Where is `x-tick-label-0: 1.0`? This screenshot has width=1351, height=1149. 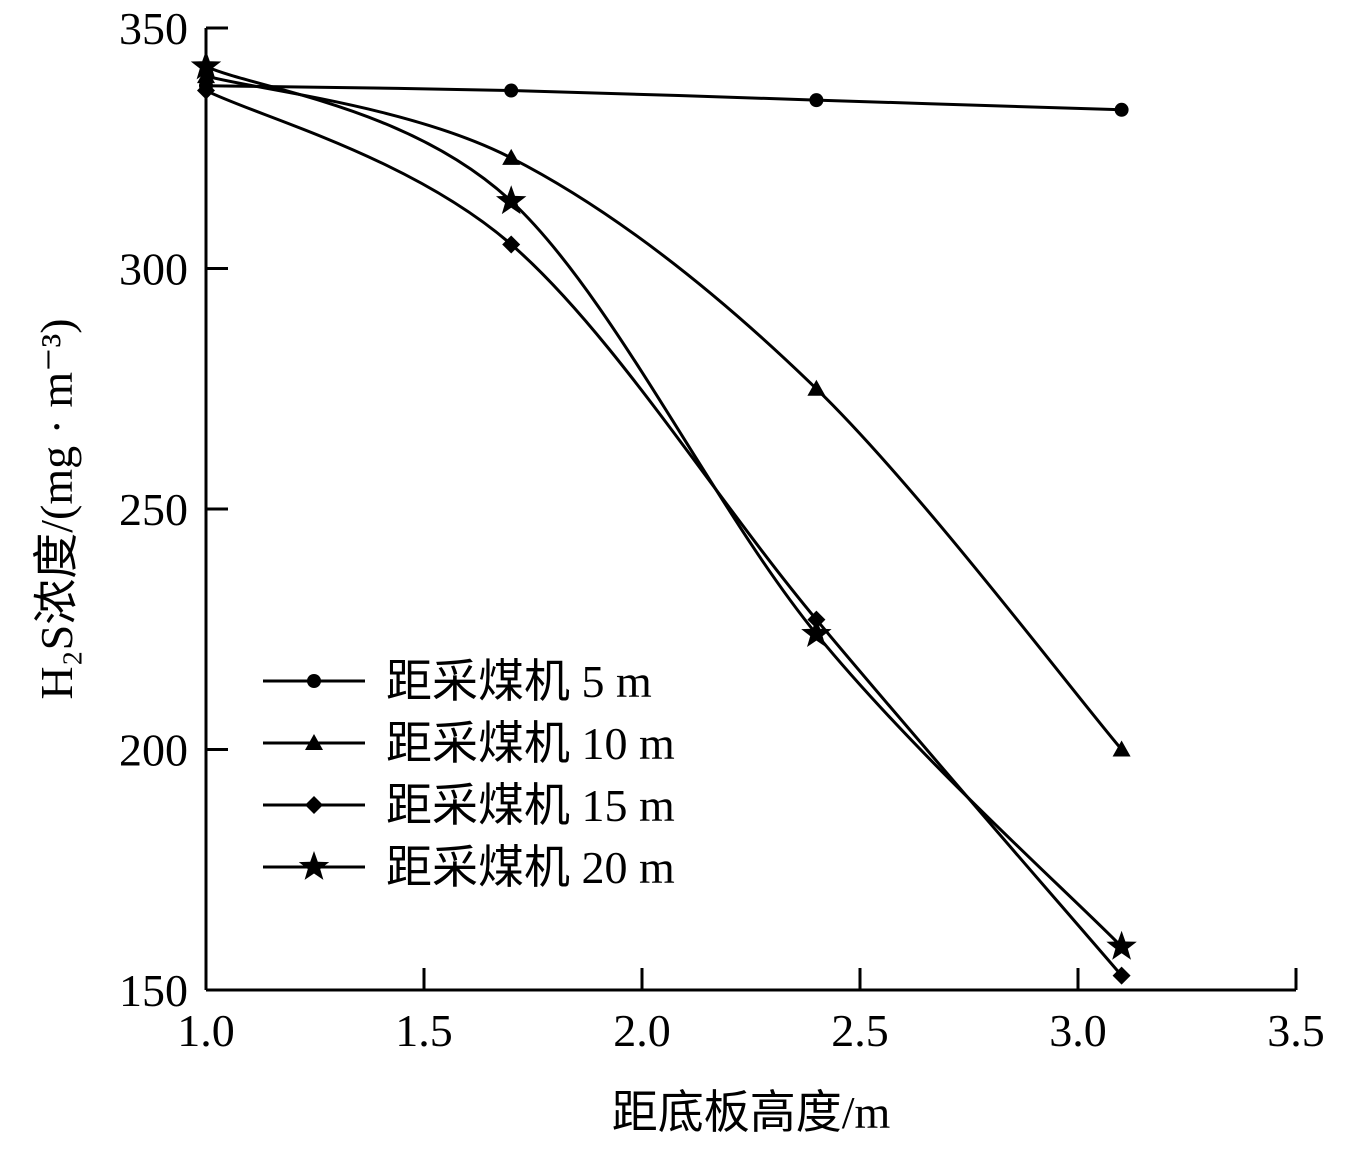
x-tick-label-0: 1.0 is located at coordinates (206, 1030).